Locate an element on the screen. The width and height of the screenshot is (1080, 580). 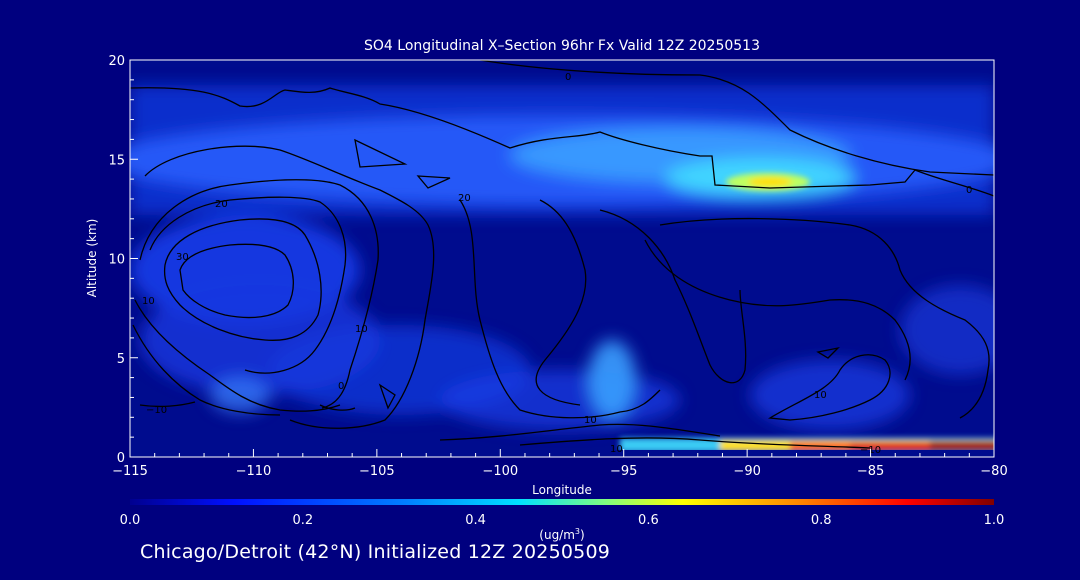
x-axis-label: Longitude is located at coordinates (562, 490).